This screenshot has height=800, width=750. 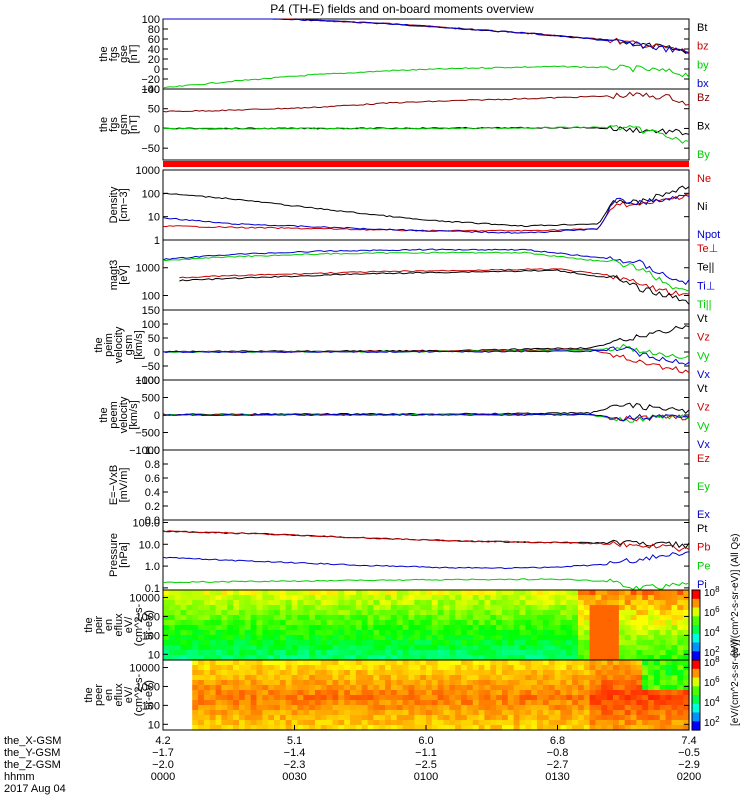 I want to click on y-tick-label: 0, so click(x=157, y=70).